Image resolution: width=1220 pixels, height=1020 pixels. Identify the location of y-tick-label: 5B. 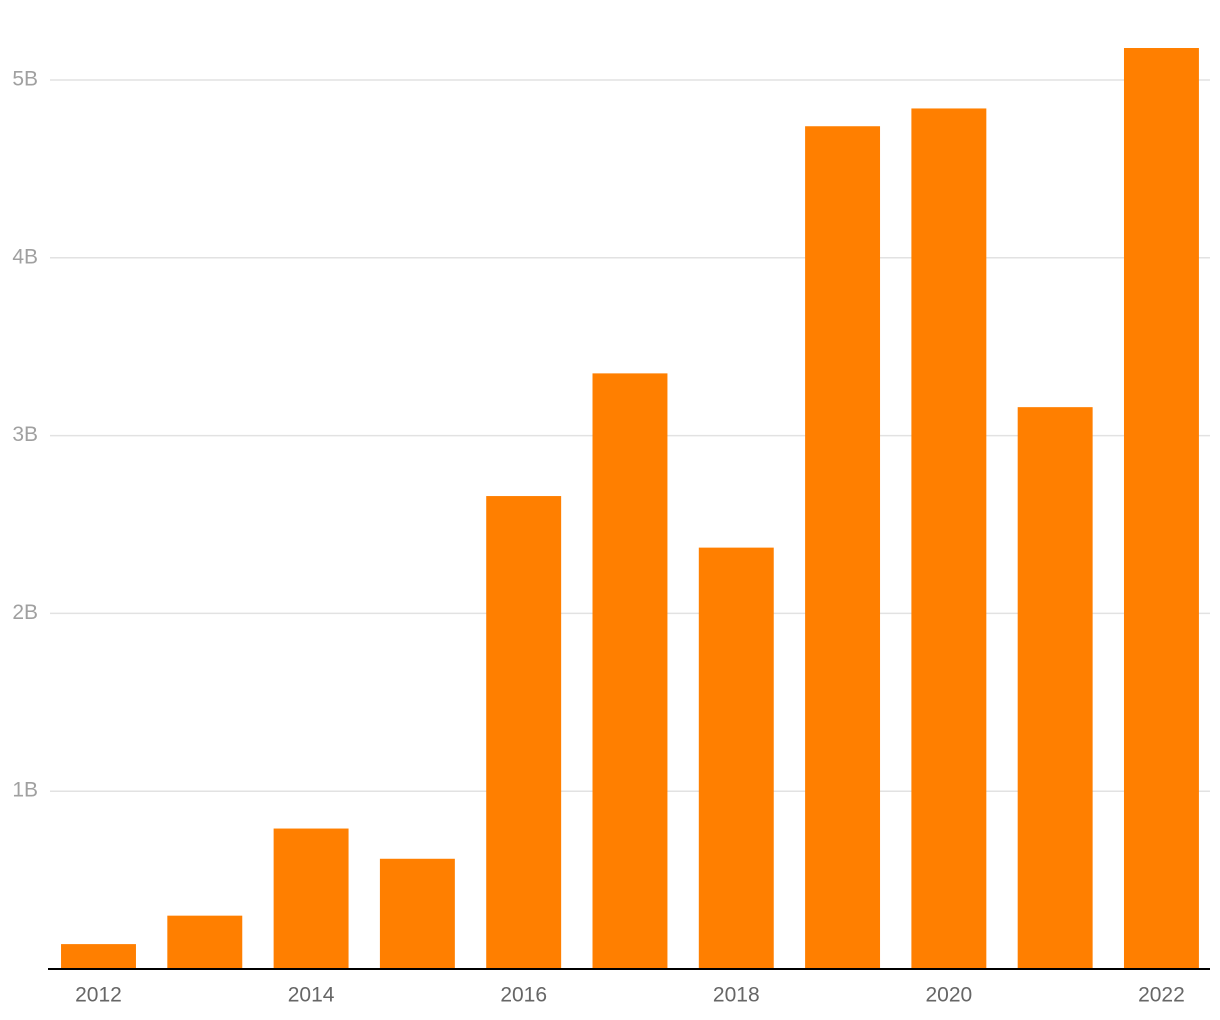
(25, 79).